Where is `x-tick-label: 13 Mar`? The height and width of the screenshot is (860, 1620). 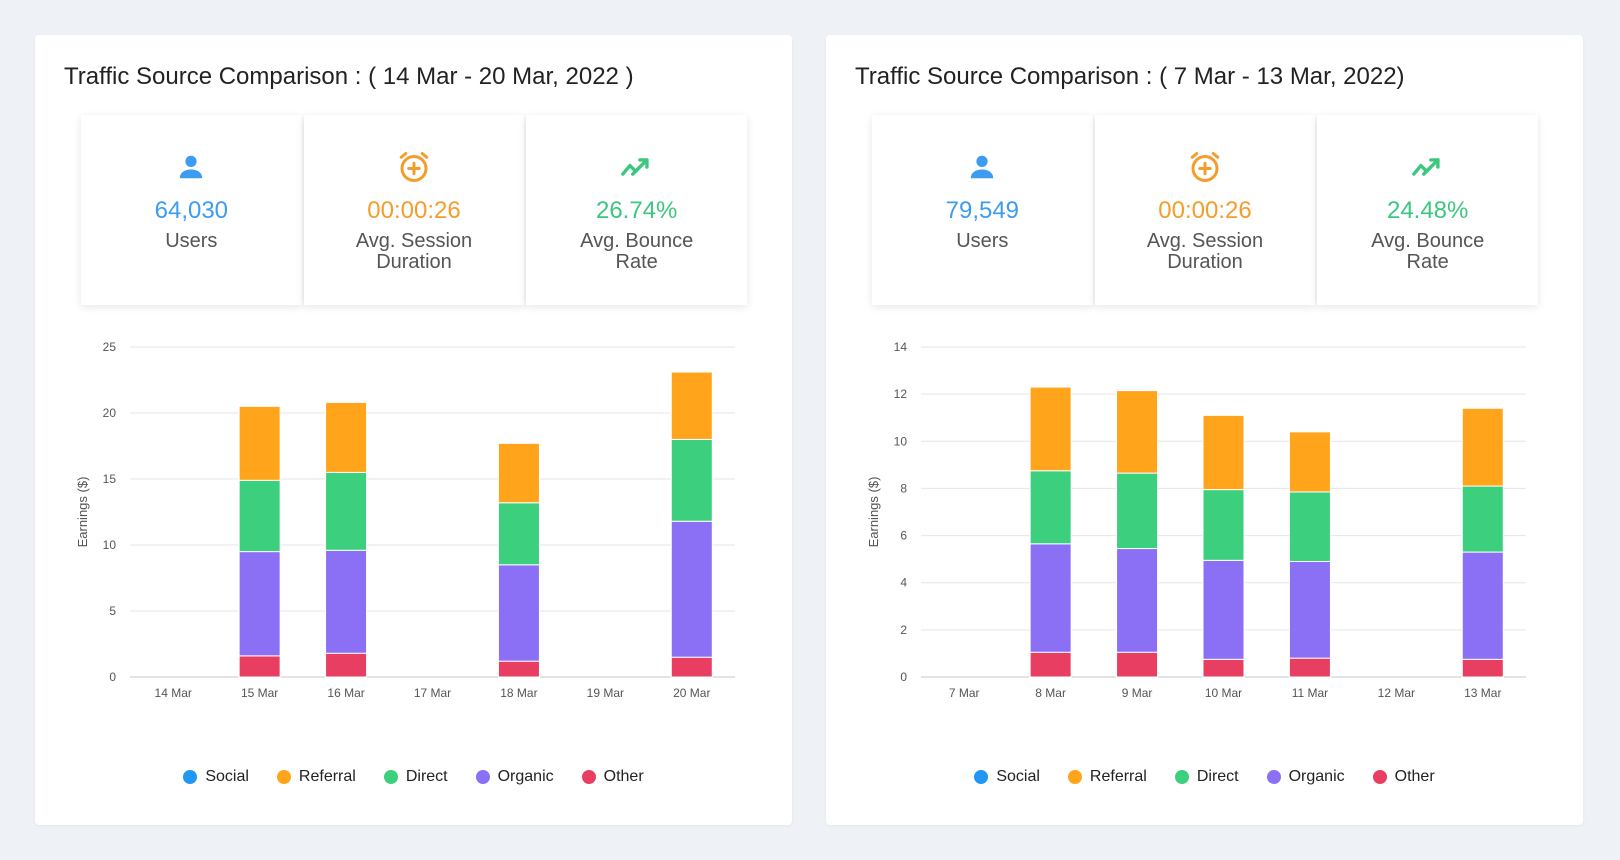
x-tick-label: 13 Mar is located at coordinates (1482, 693).